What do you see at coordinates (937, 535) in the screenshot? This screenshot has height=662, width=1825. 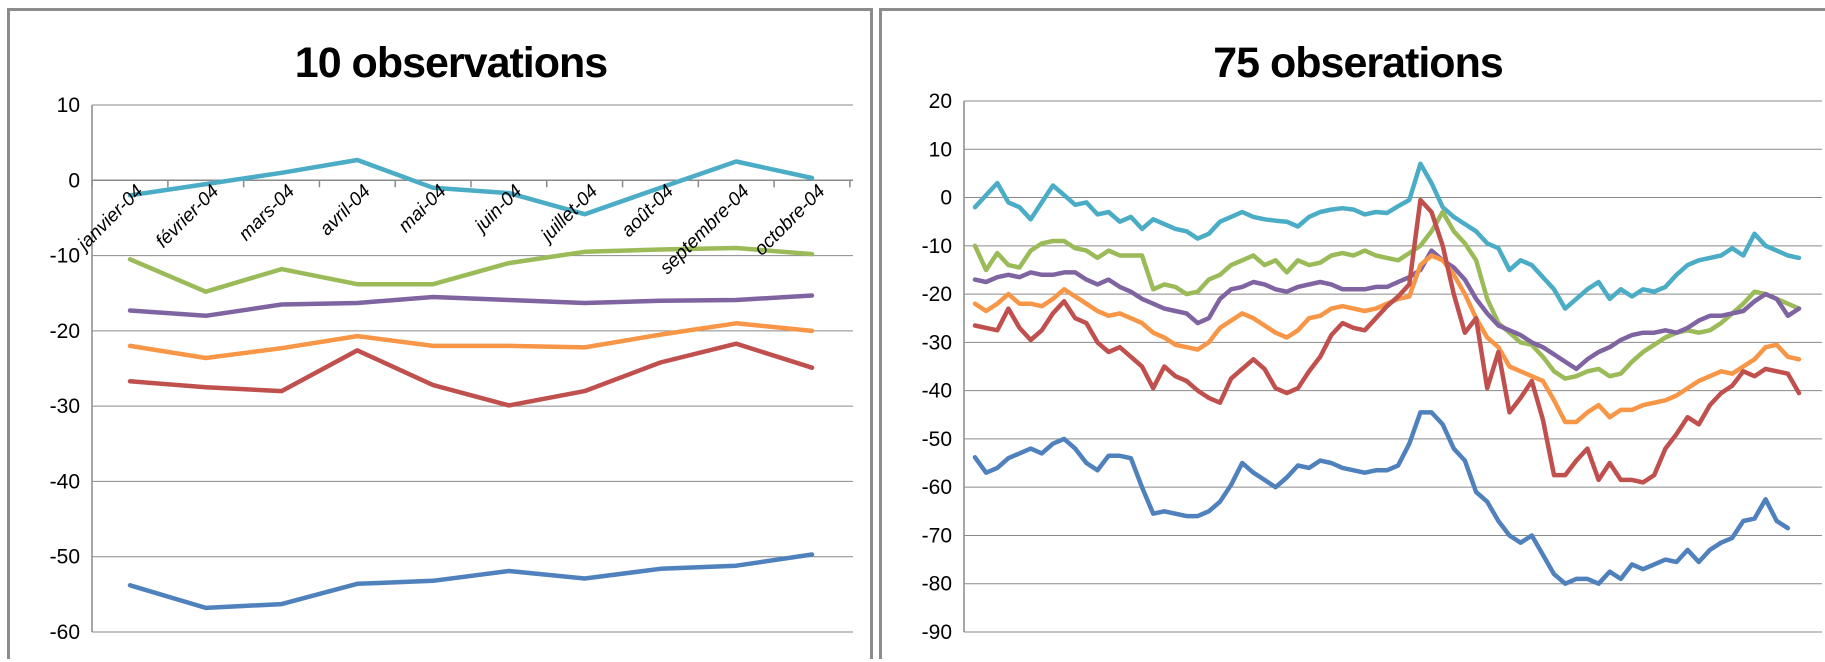 I see `y-tick-label: -70` at bounding box center [937, 535].